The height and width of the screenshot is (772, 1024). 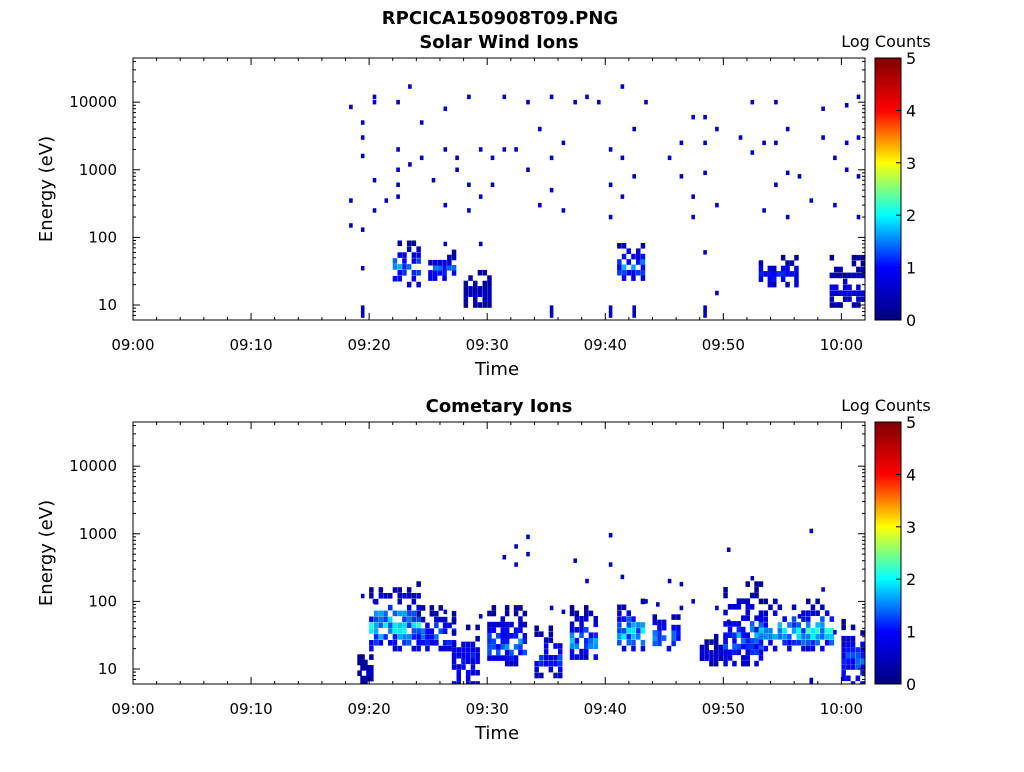 What do you see at coordinates (911, 684) in the screenshot?
I see `colorbar-tick-label: 0` at bounding box center [911, 684].